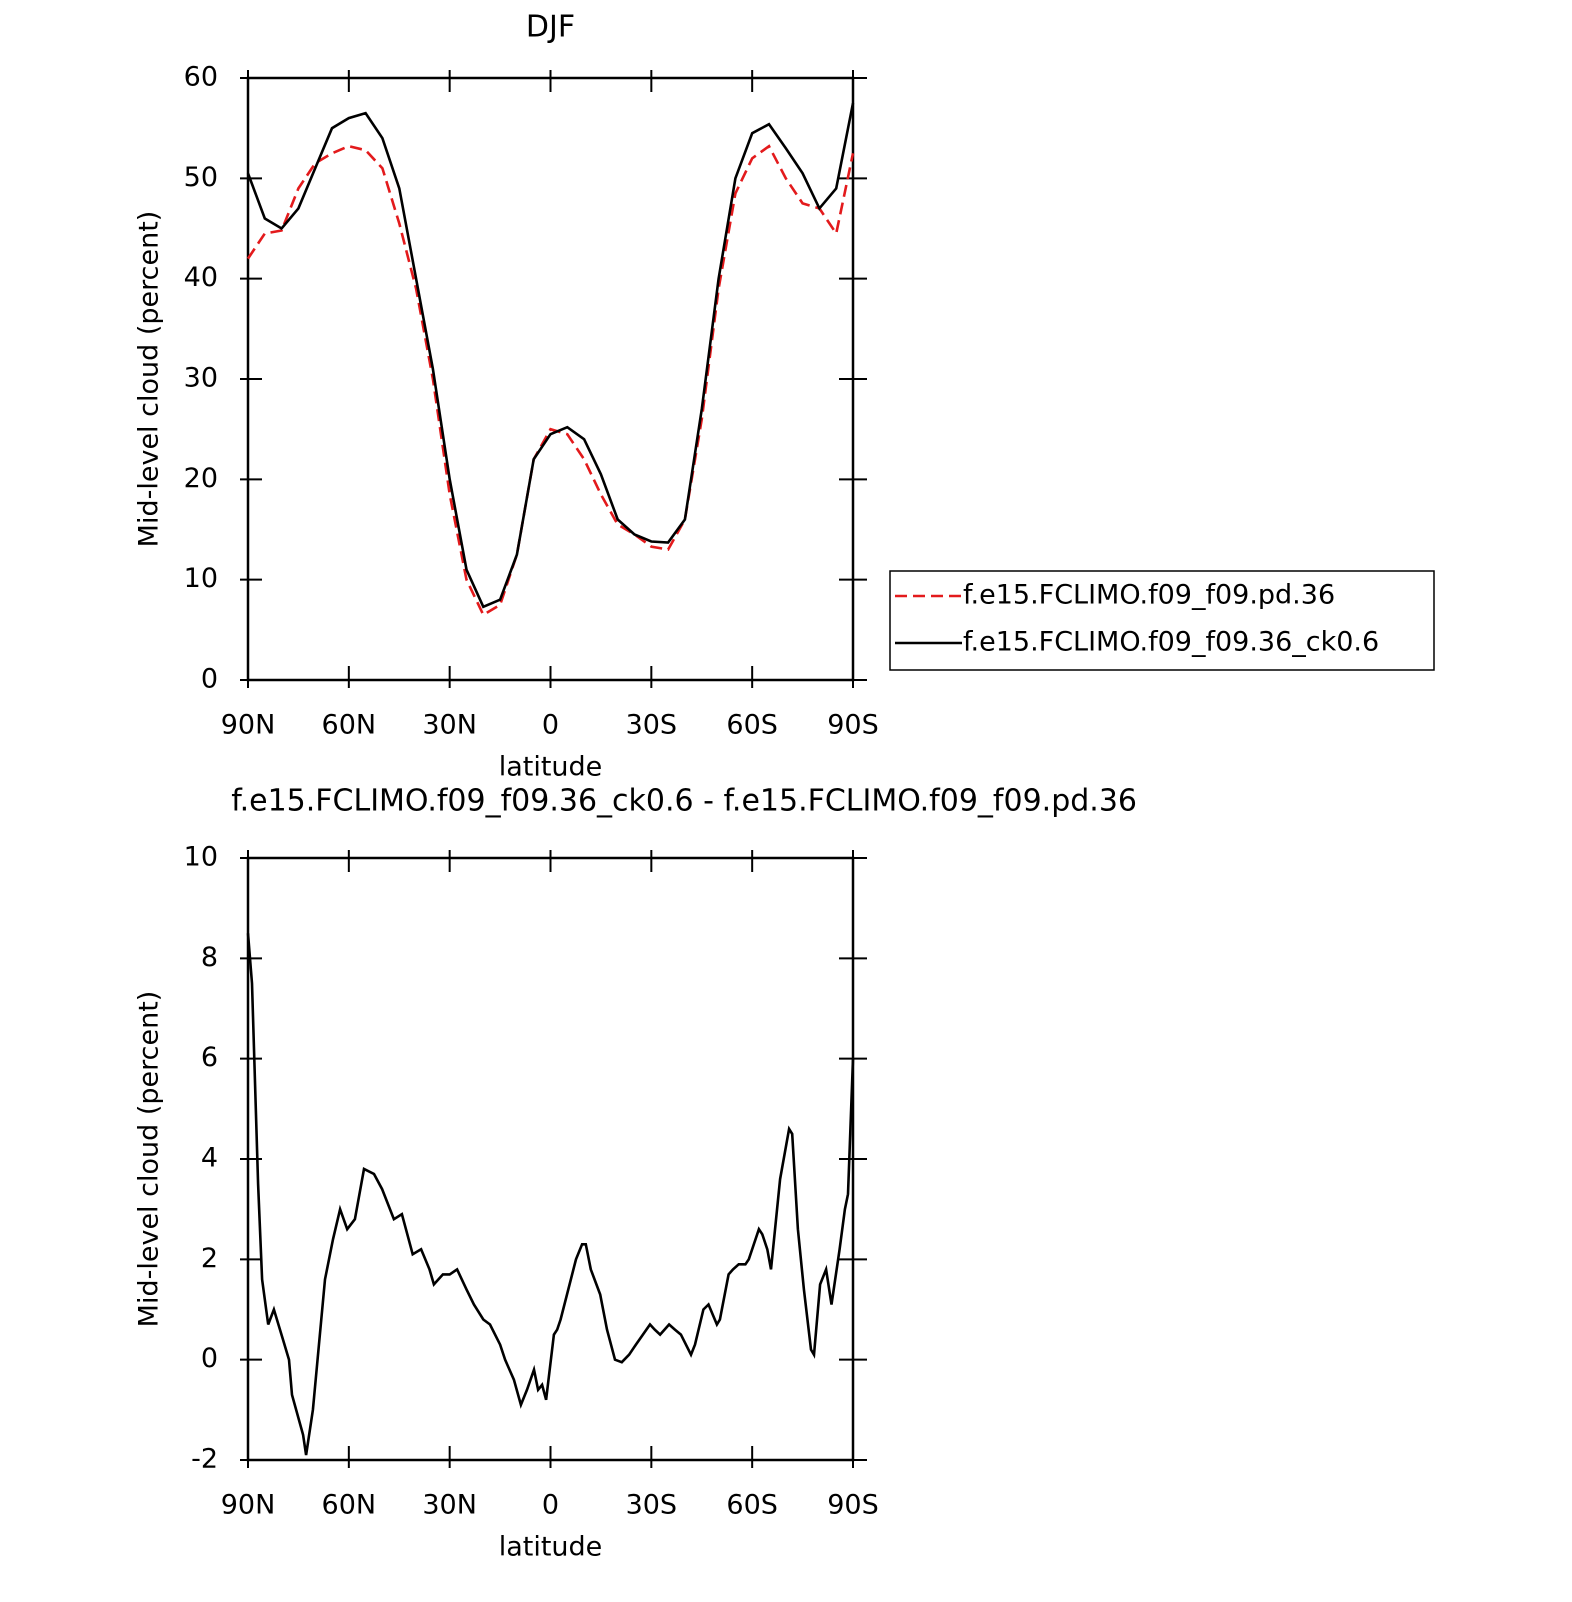  I want to click on y-tick-label: 60, so click(201, 77).